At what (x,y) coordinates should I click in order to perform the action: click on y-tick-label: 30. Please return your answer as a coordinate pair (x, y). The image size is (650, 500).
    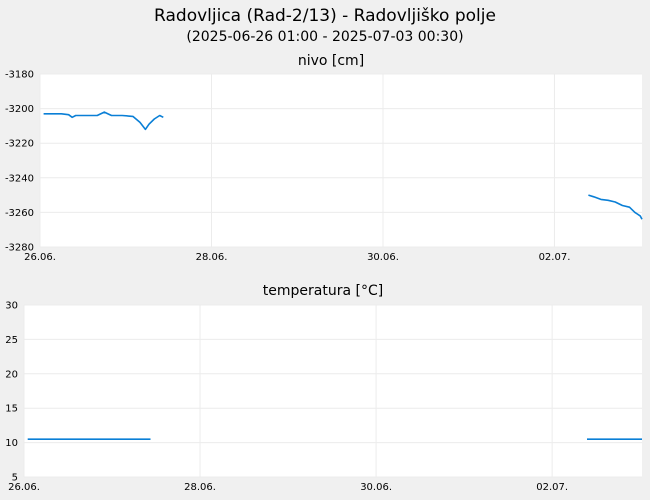
    Looking at the image, I should click on (11, 306).